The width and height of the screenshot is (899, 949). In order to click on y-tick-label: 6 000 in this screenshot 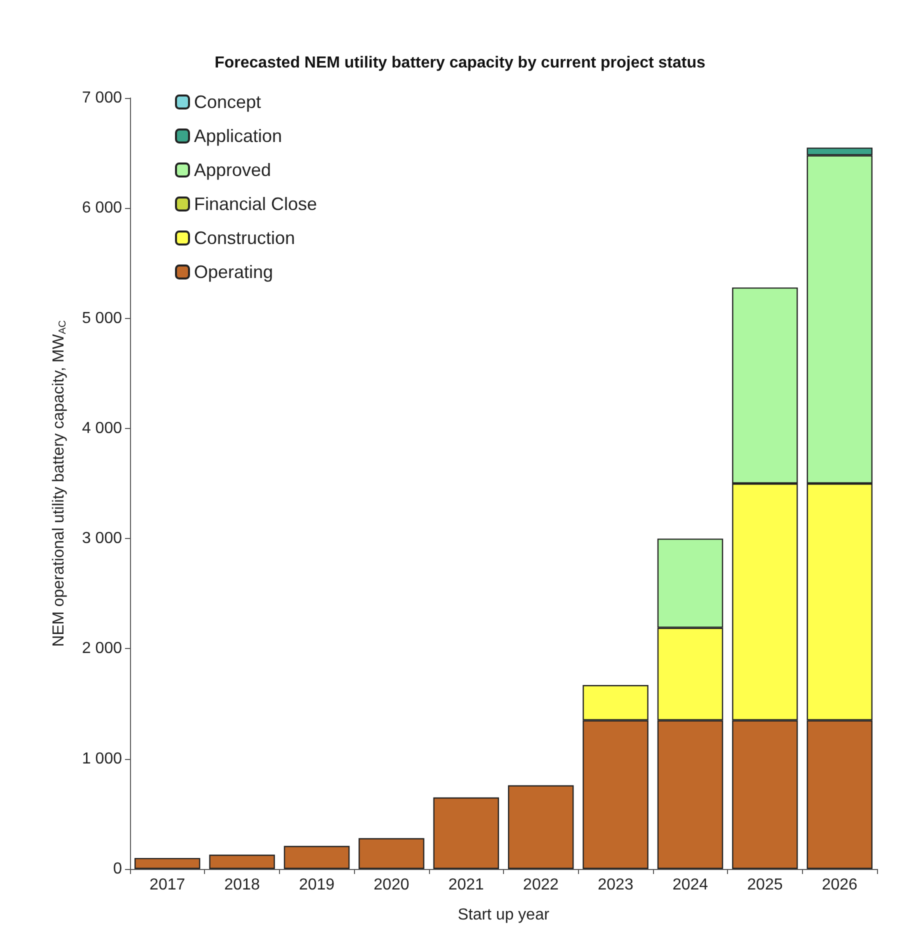, I will do `click(102, 208)`.